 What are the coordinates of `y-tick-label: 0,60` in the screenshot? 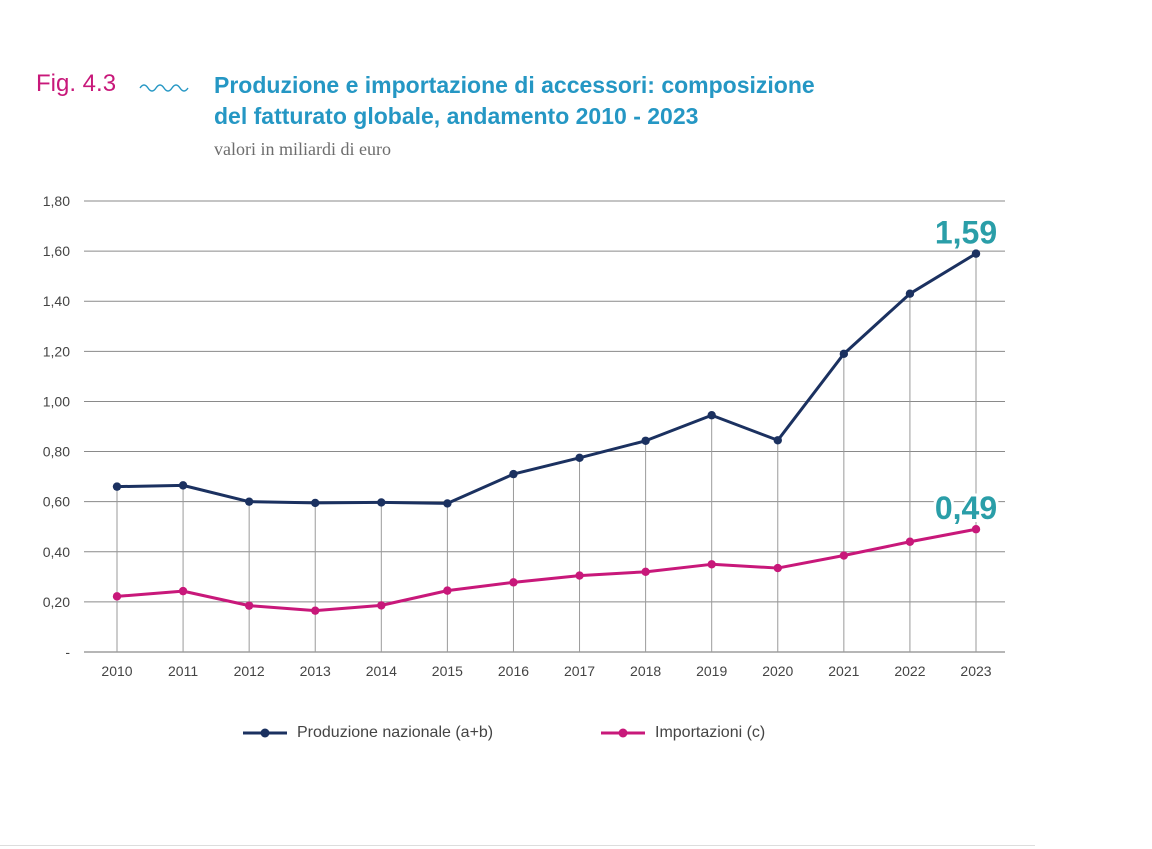 It's located at (56, 502).